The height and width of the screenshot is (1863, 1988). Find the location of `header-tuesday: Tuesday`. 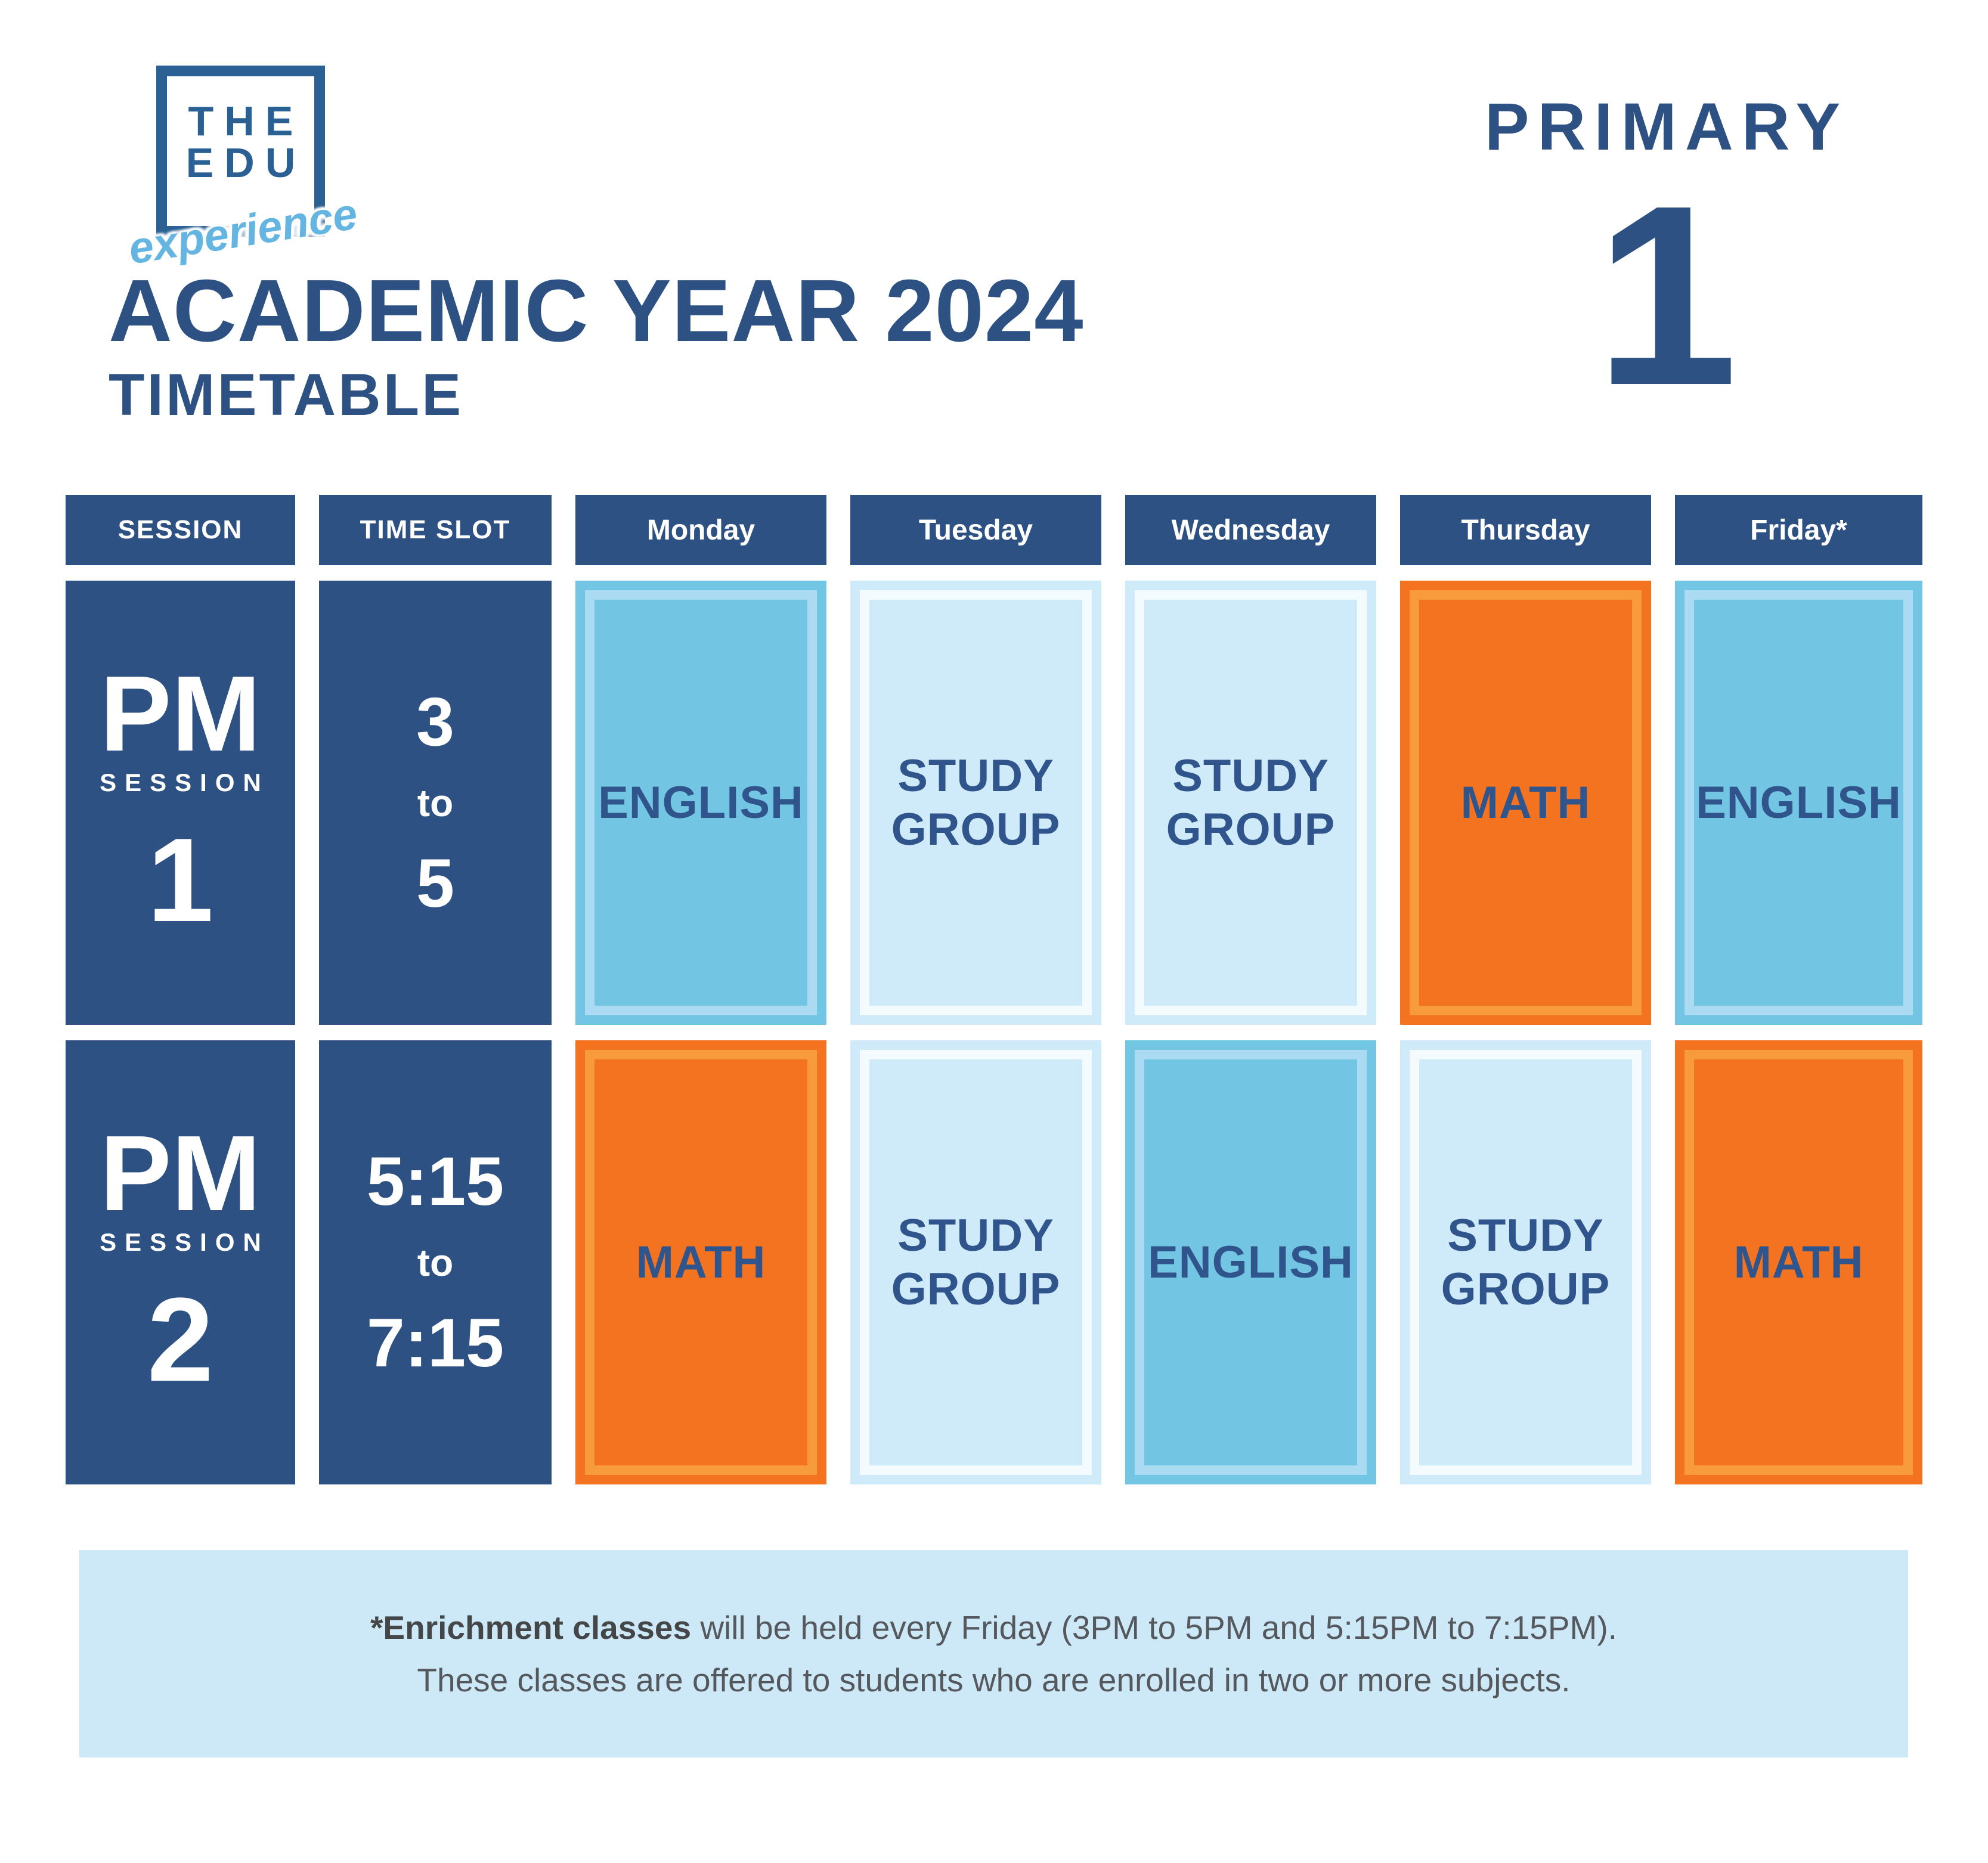

header-tuesday: Tuesday is located at coordinates (976, 530).